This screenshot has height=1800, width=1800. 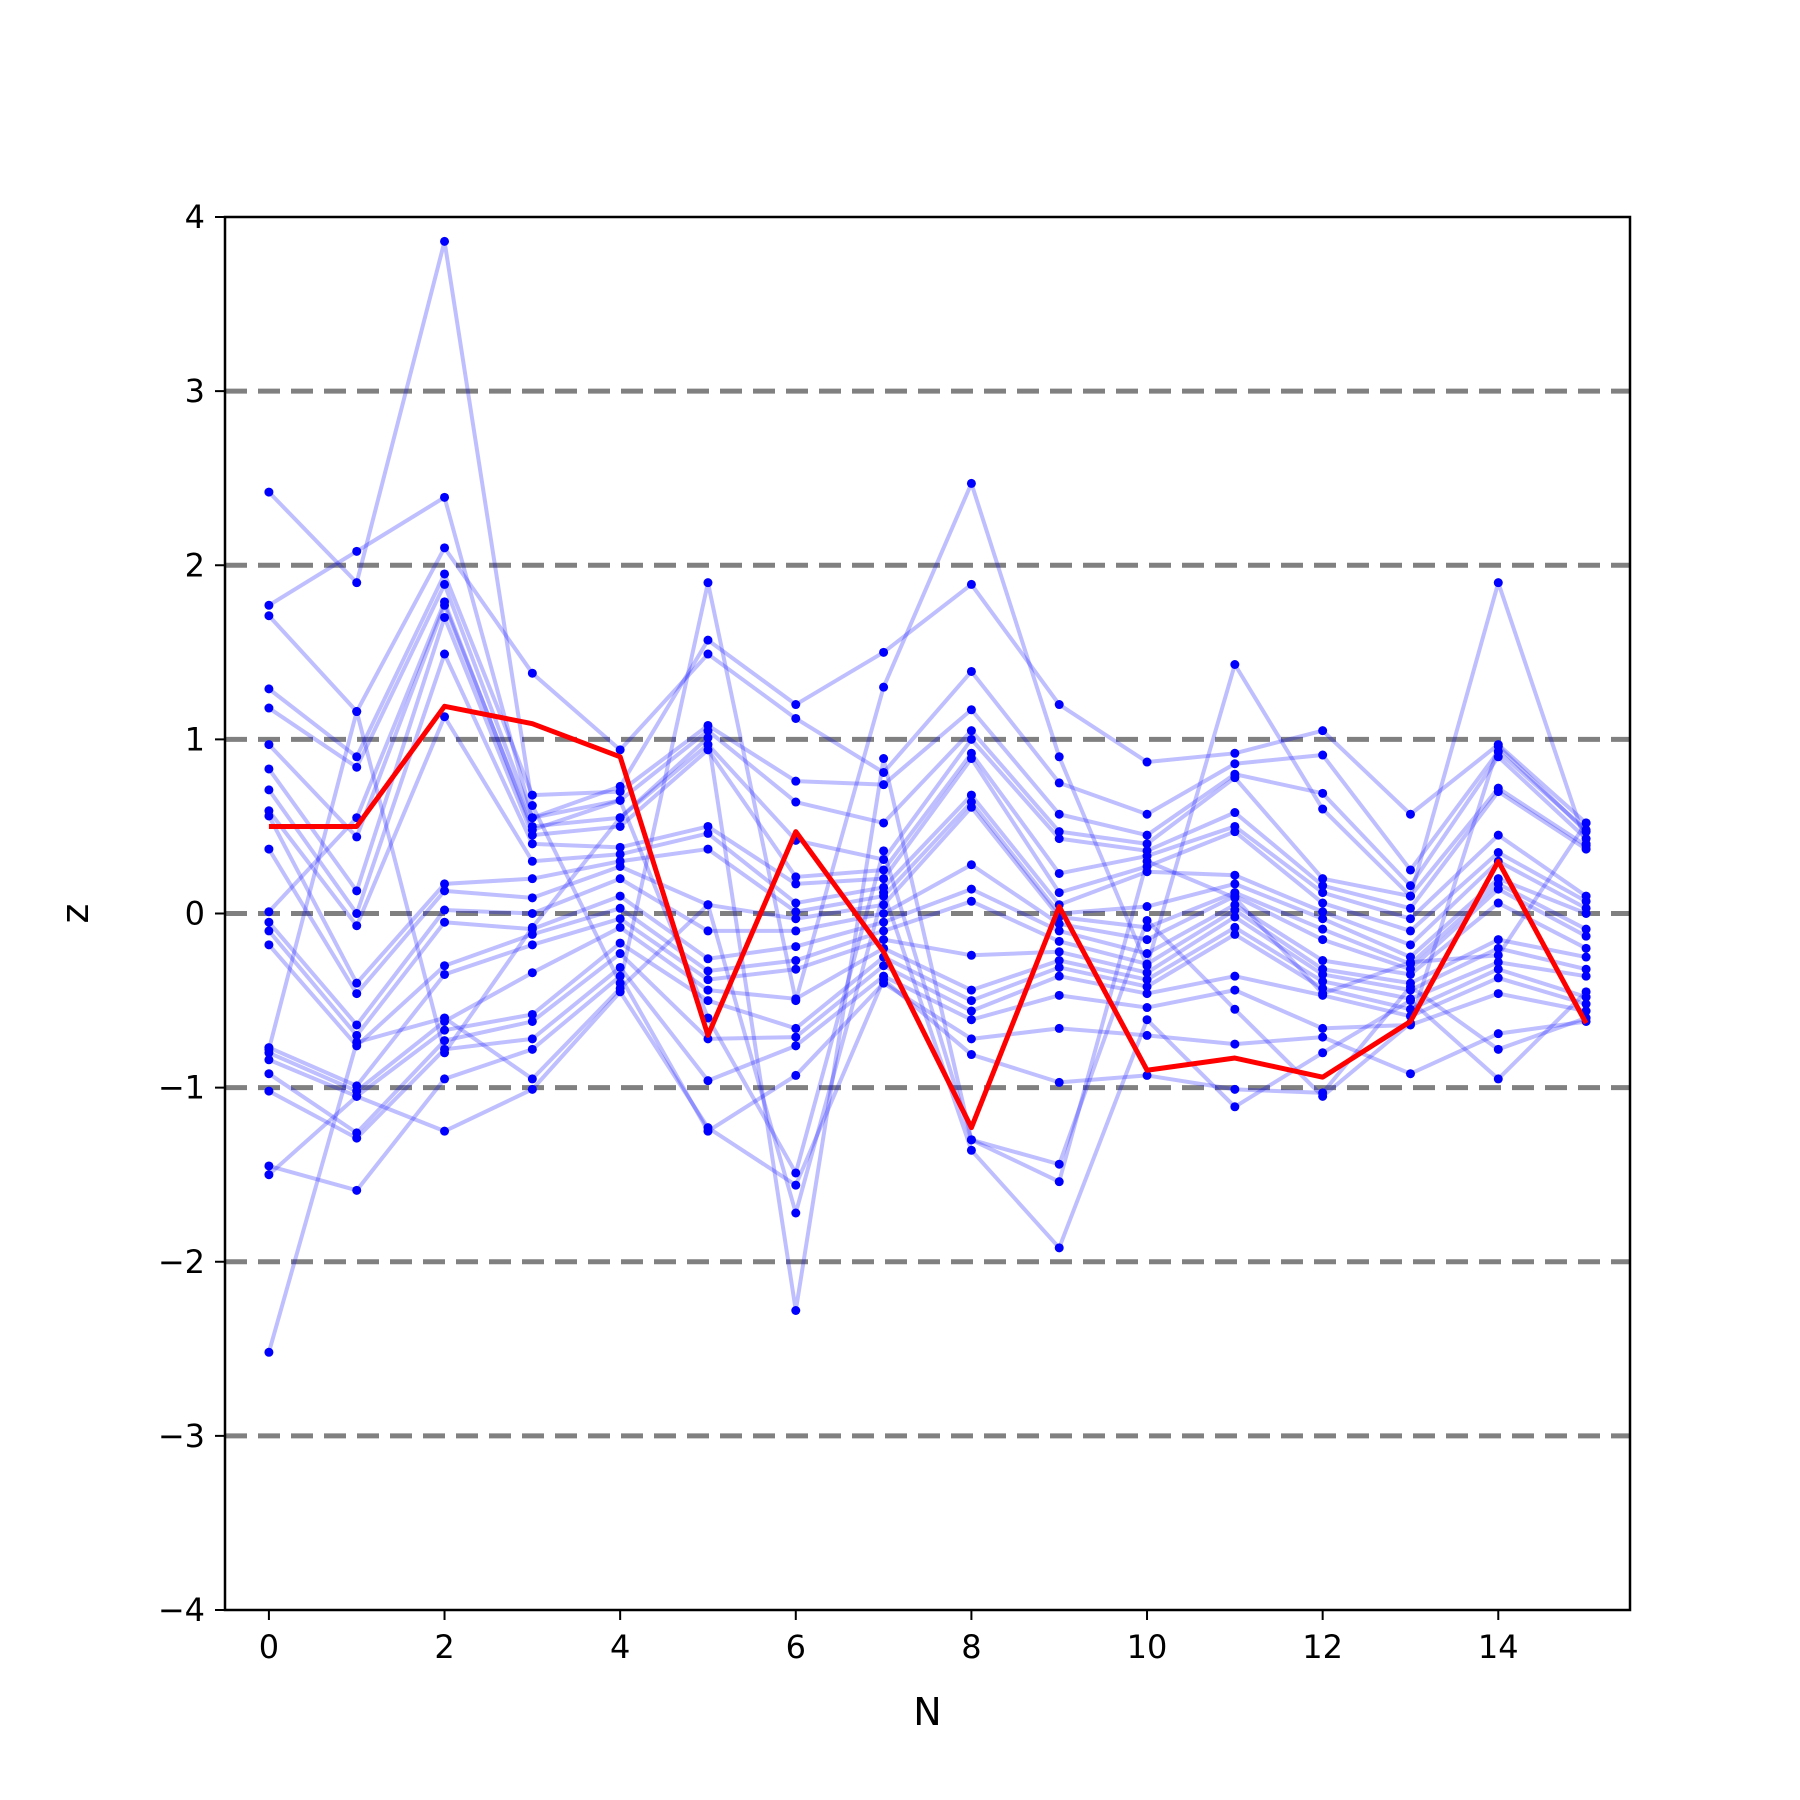 What do you see at coordinates (195, 217) in the screenshot?
I see `y-tick-label: 4` at bounding box center [195, 217].